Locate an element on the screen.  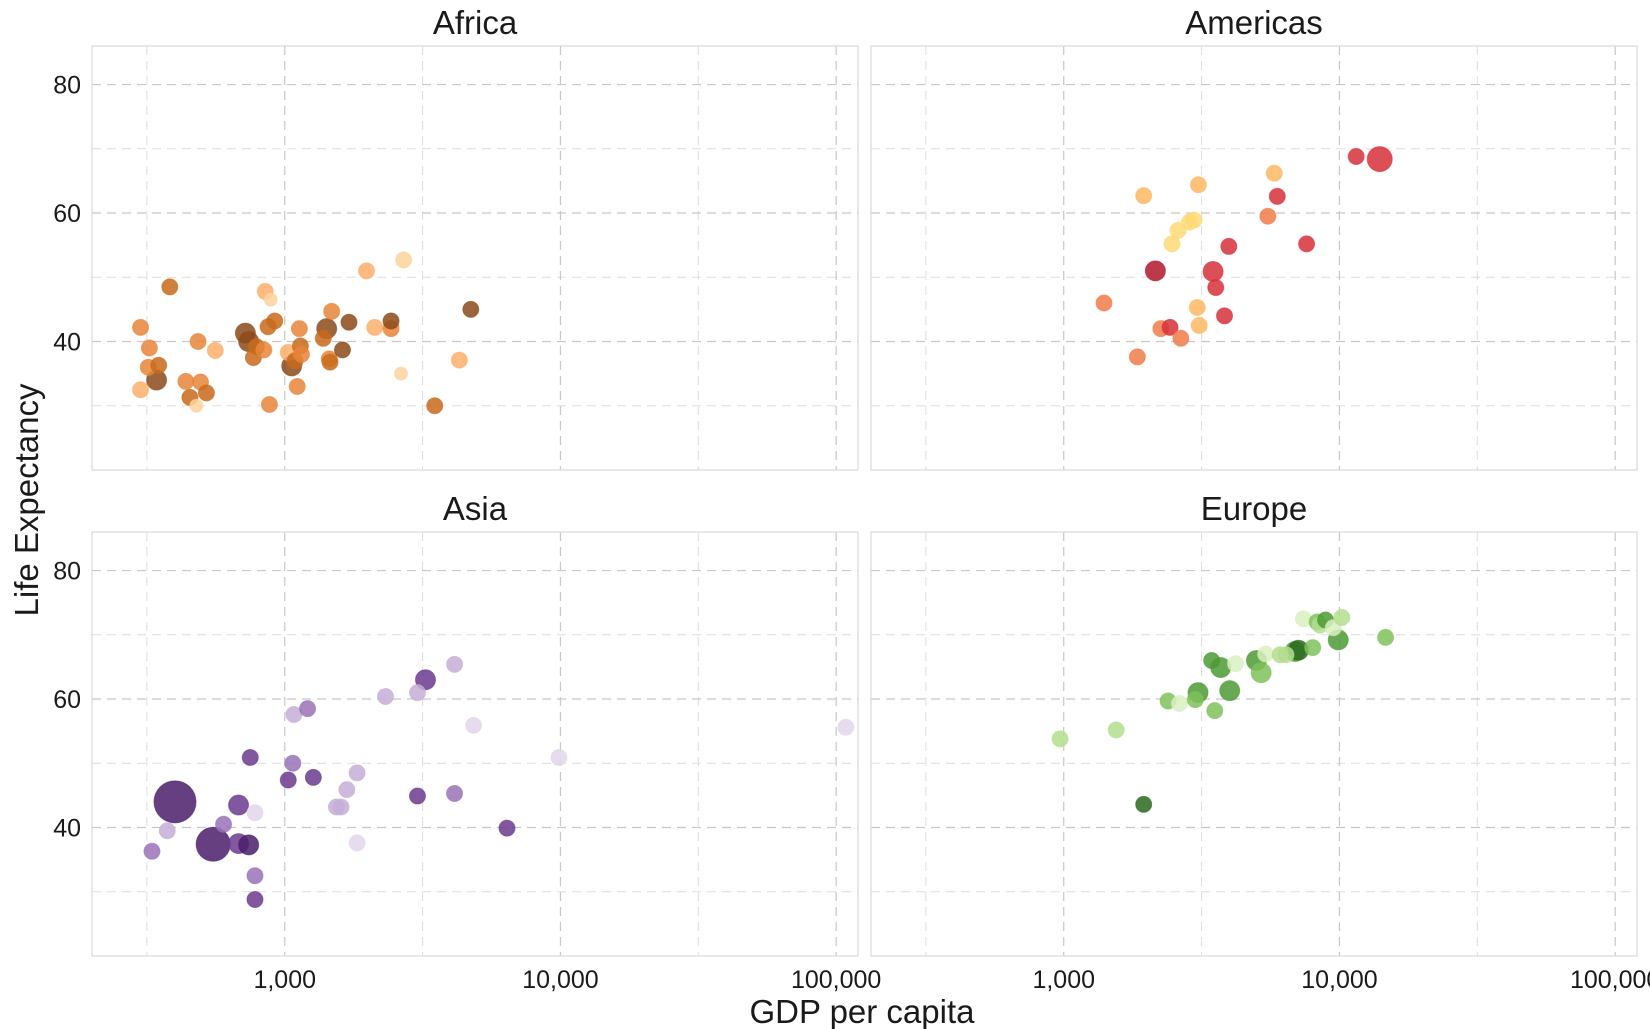
facet-title: Africa is located at coordinates (475, 22).